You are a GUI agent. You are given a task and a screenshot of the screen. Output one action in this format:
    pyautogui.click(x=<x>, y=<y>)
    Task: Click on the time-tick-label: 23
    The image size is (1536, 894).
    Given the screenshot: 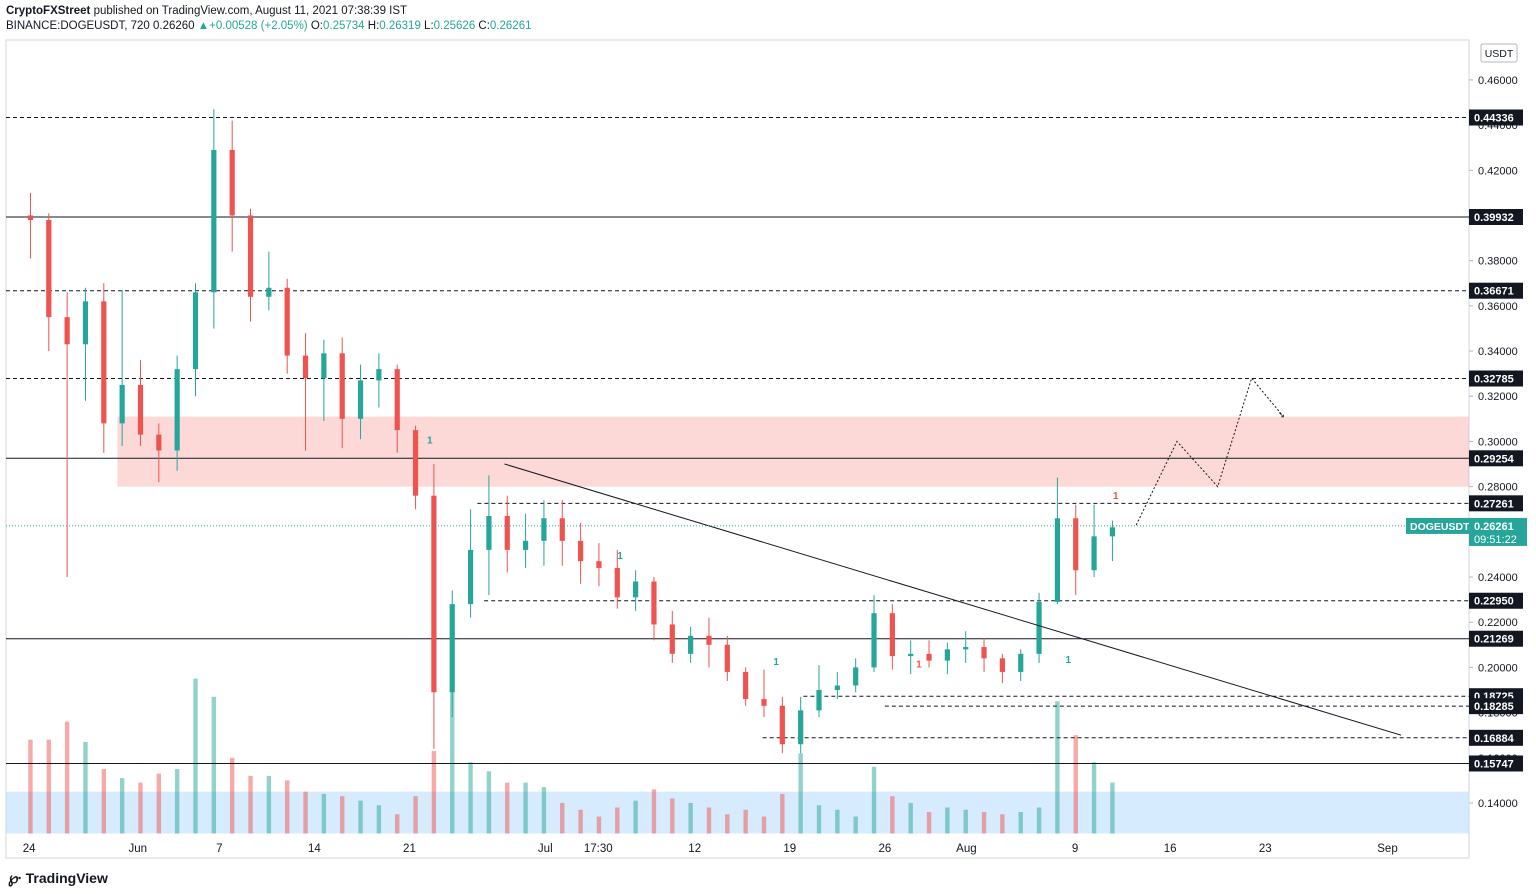 What is the action you would take?
    pyautogui.click(x=1265, y=849)
    